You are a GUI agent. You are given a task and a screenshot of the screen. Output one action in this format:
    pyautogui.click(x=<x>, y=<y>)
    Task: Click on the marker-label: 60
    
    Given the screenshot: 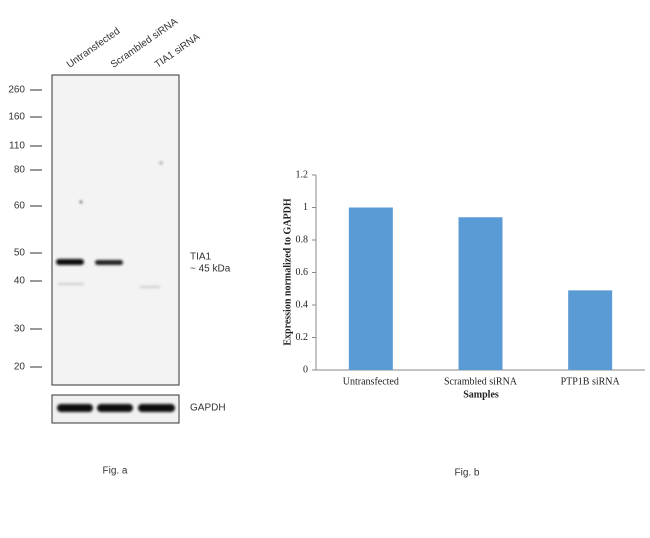 What is the action you would take?
    pyautogui.click(x=20, y=206)
    